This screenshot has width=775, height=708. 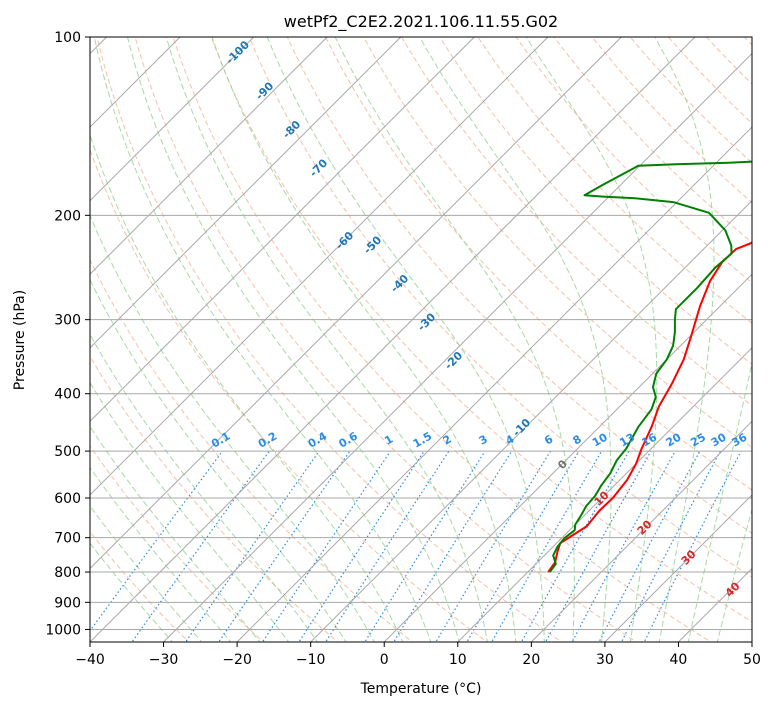 I want to click on x-tick-label: −10, so click(x=311, y=660).